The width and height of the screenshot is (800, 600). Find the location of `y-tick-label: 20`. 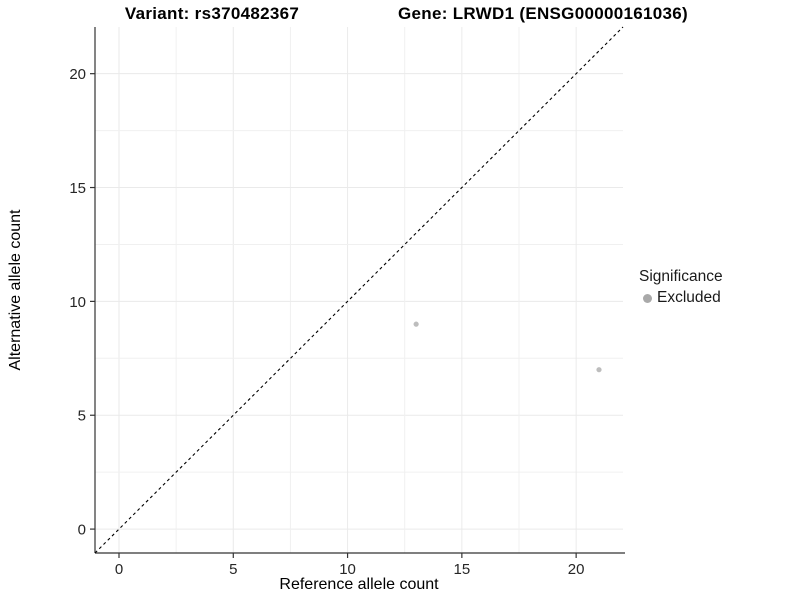

y-tick-label: 20 is located at coordinates (77, 74).